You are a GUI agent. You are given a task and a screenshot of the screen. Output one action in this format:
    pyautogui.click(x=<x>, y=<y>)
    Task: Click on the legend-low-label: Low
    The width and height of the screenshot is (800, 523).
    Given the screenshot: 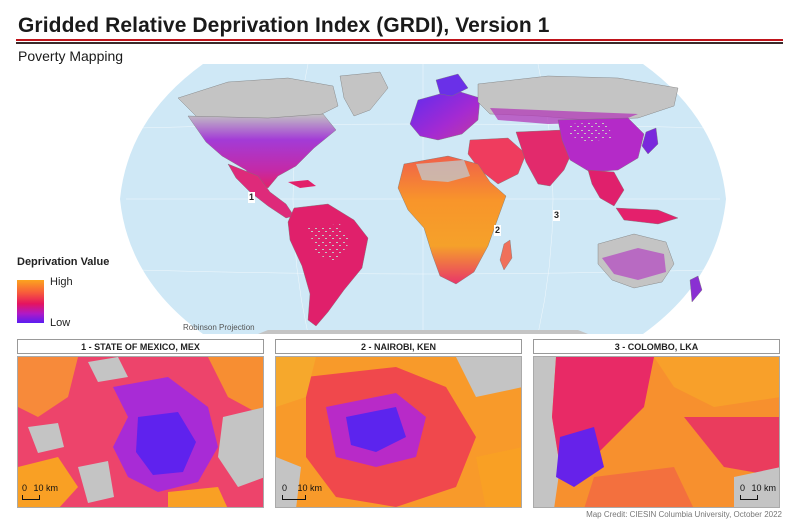 What is the action you would take?
    pyautogui.click(x=60, y=323)
    